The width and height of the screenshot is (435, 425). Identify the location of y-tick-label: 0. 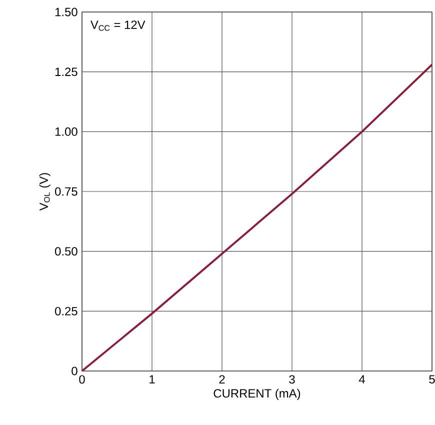
(75, 371).